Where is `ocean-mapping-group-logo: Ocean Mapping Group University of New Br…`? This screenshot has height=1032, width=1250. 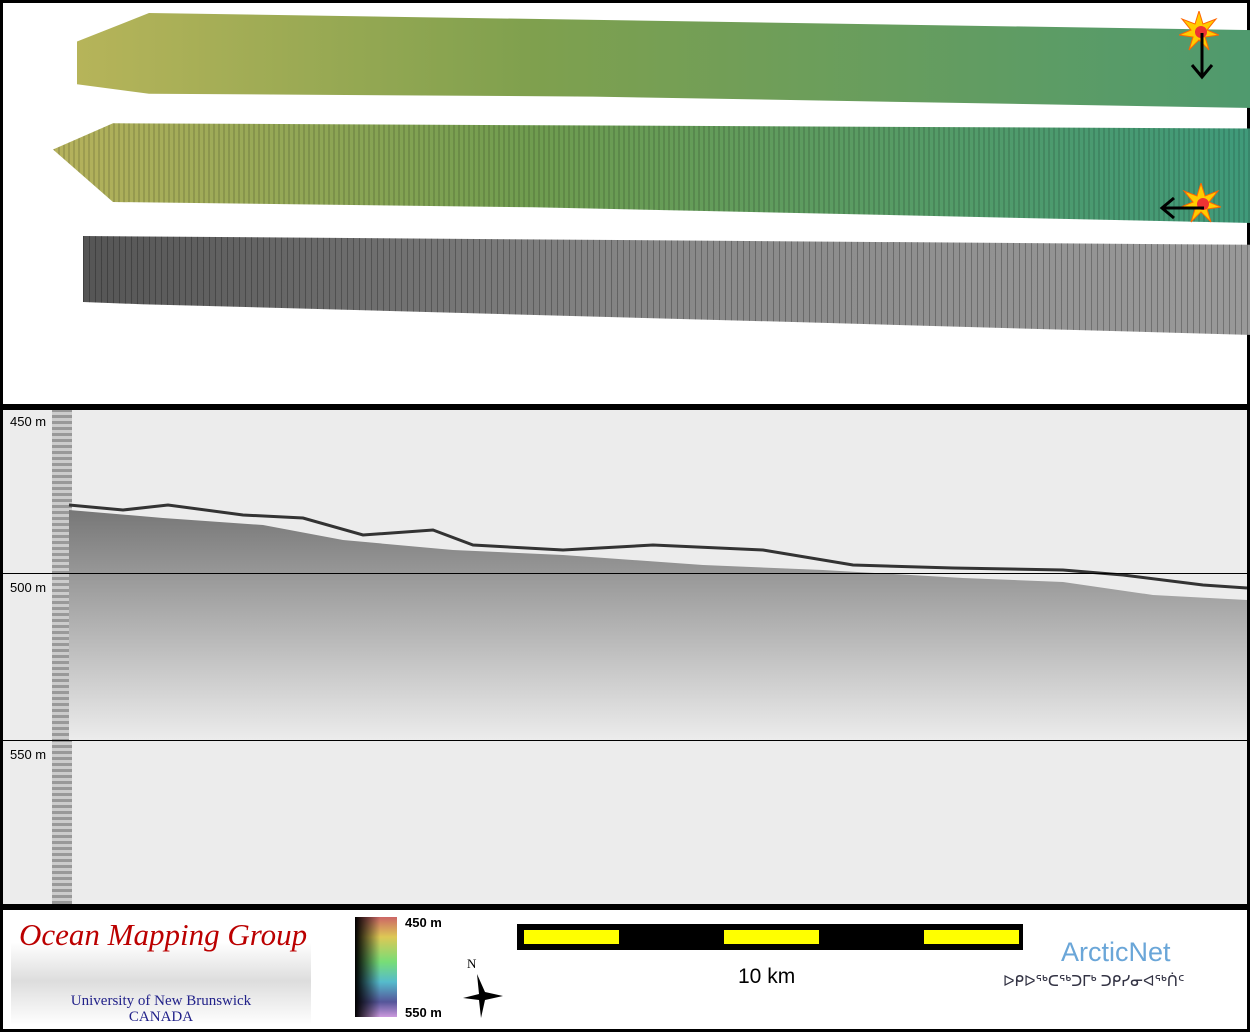 ocean-mapping-group-logo: Ocean Mapping Group University of New Br… is located at coordinates (161, 970).